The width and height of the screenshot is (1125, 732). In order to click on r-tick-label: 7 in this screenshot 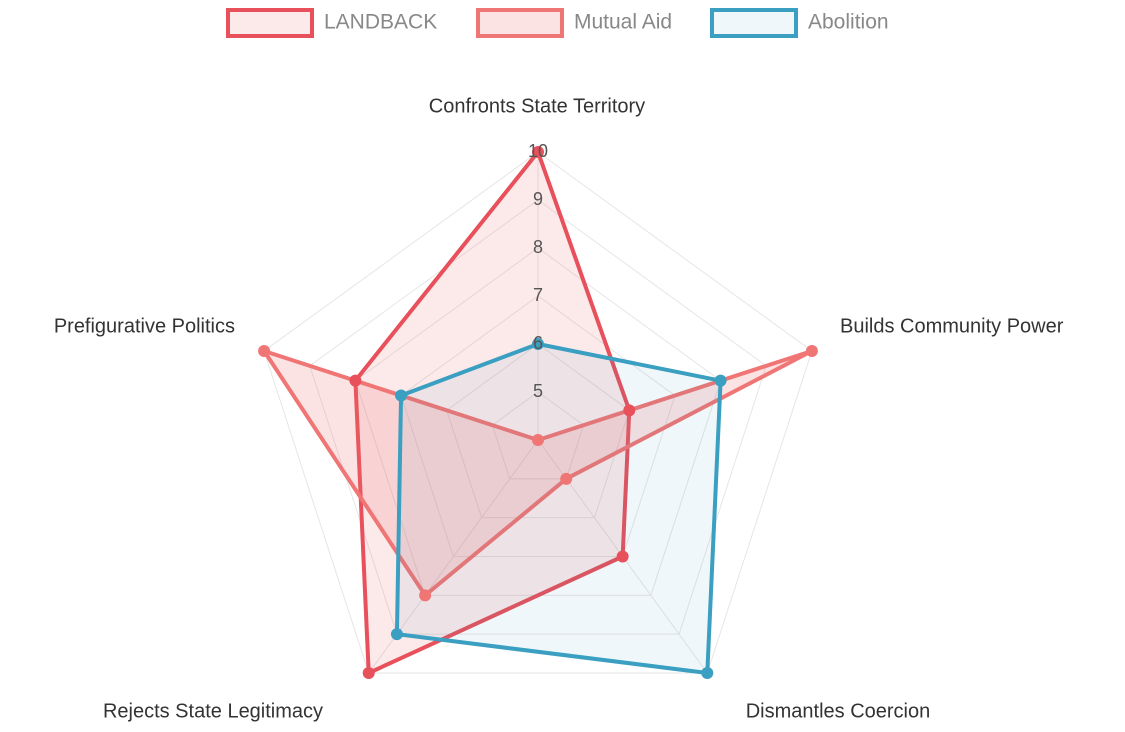, I will do `click(538, 295)`.